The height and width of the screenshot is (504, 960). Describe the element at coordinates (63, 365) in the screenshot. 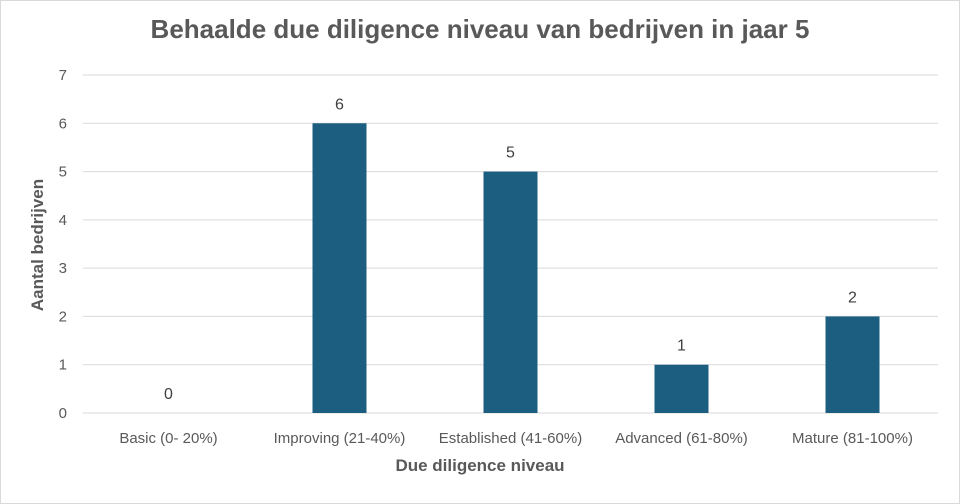

I see `y-tick-label: 1` at that location.